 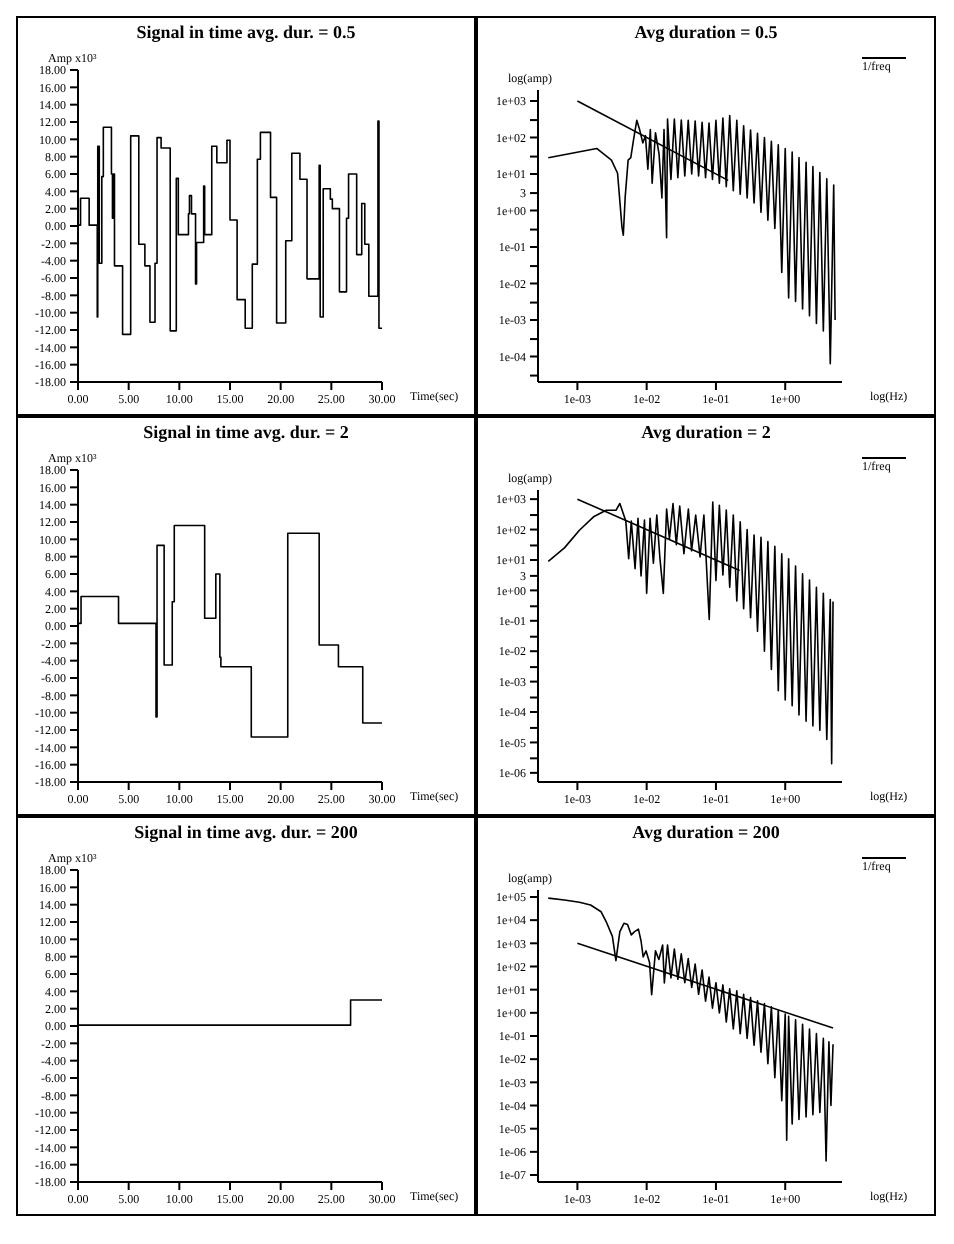 What do you see at coordinates (706, 833) in the screenshot?
I see `chart-title: Avg duration = 200` at bounding box center [706, 833].